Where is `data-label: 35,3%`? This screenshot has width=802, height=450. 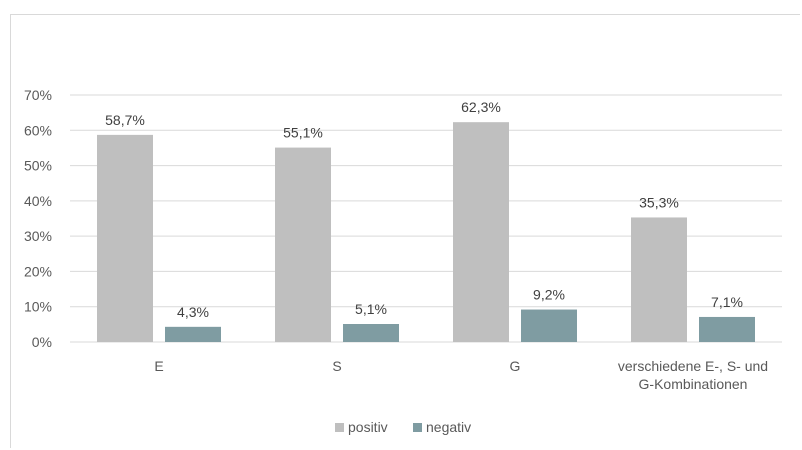 data-label: 35,3% is located at coordinates (659, 202).